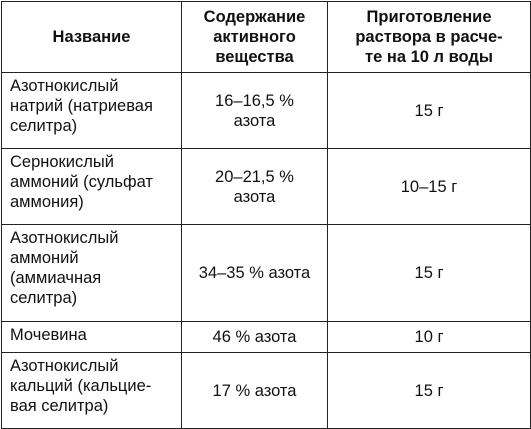  I want to click on fertilizer-name-line: аммоний (сульфат, so click(81, 182).